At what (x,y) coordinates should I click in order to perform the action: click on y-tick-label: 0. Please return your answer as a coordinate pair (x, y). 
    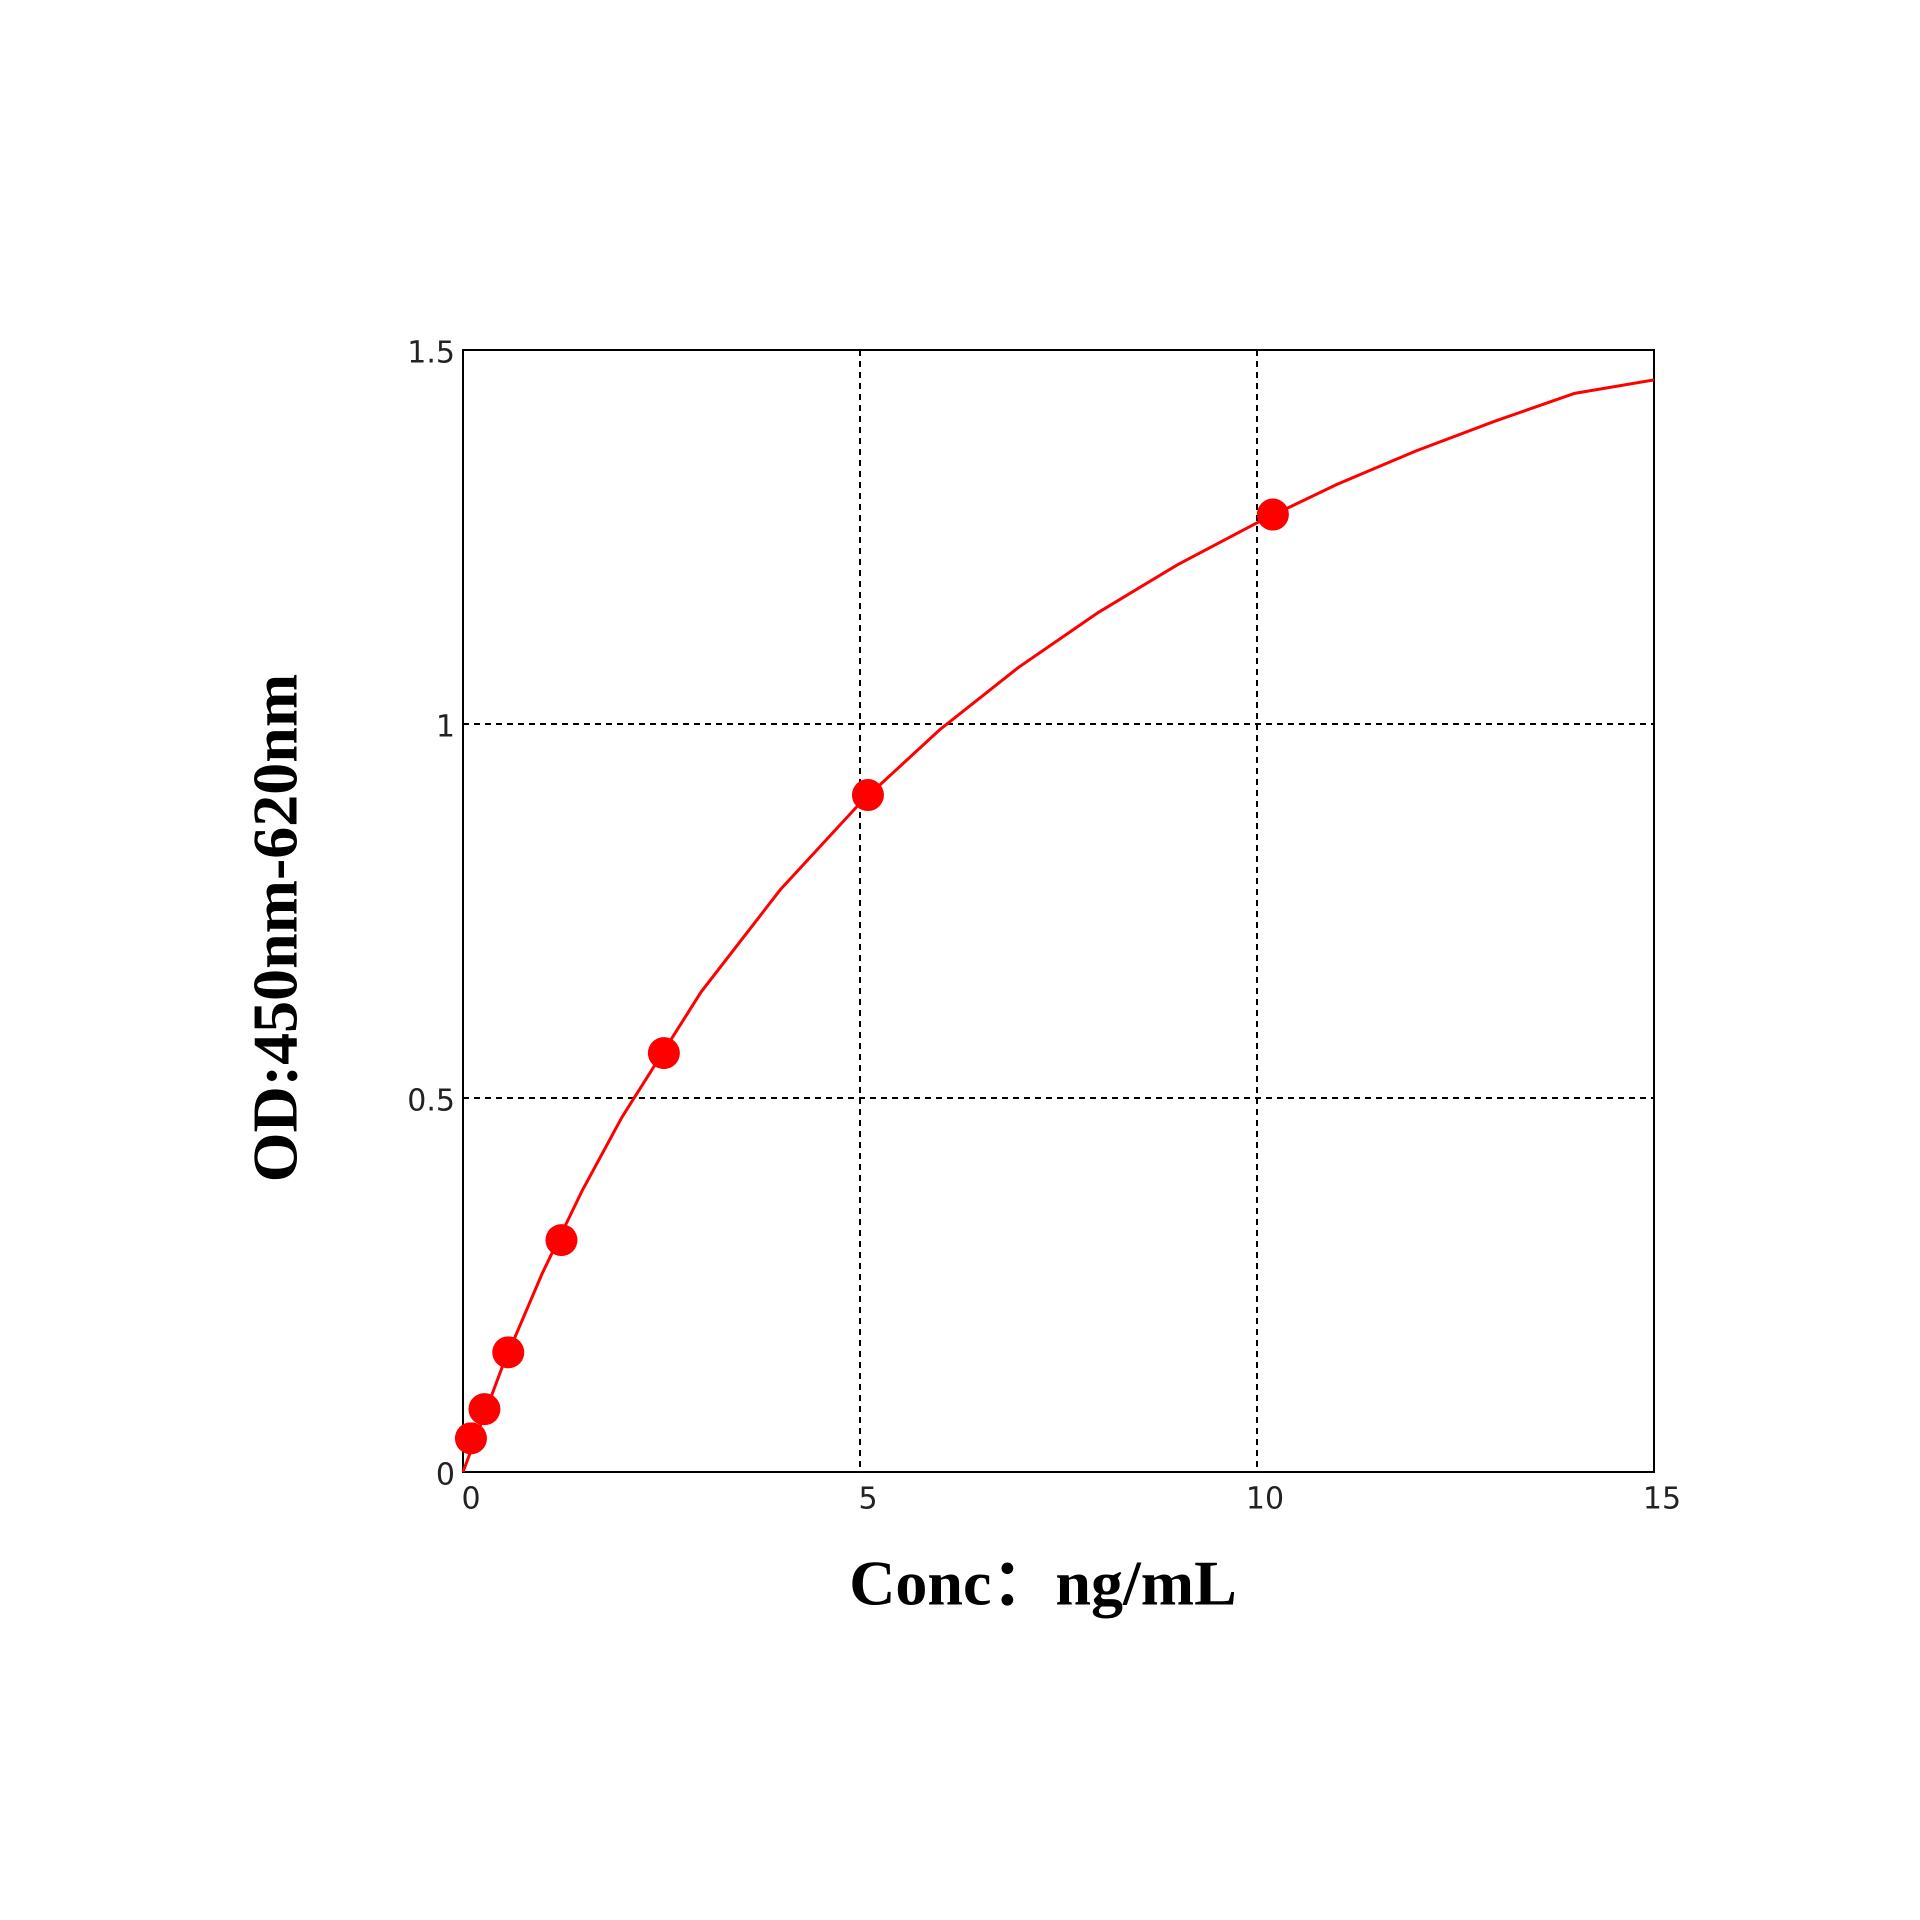
    Looking at the image, I should click on (445, 1475).